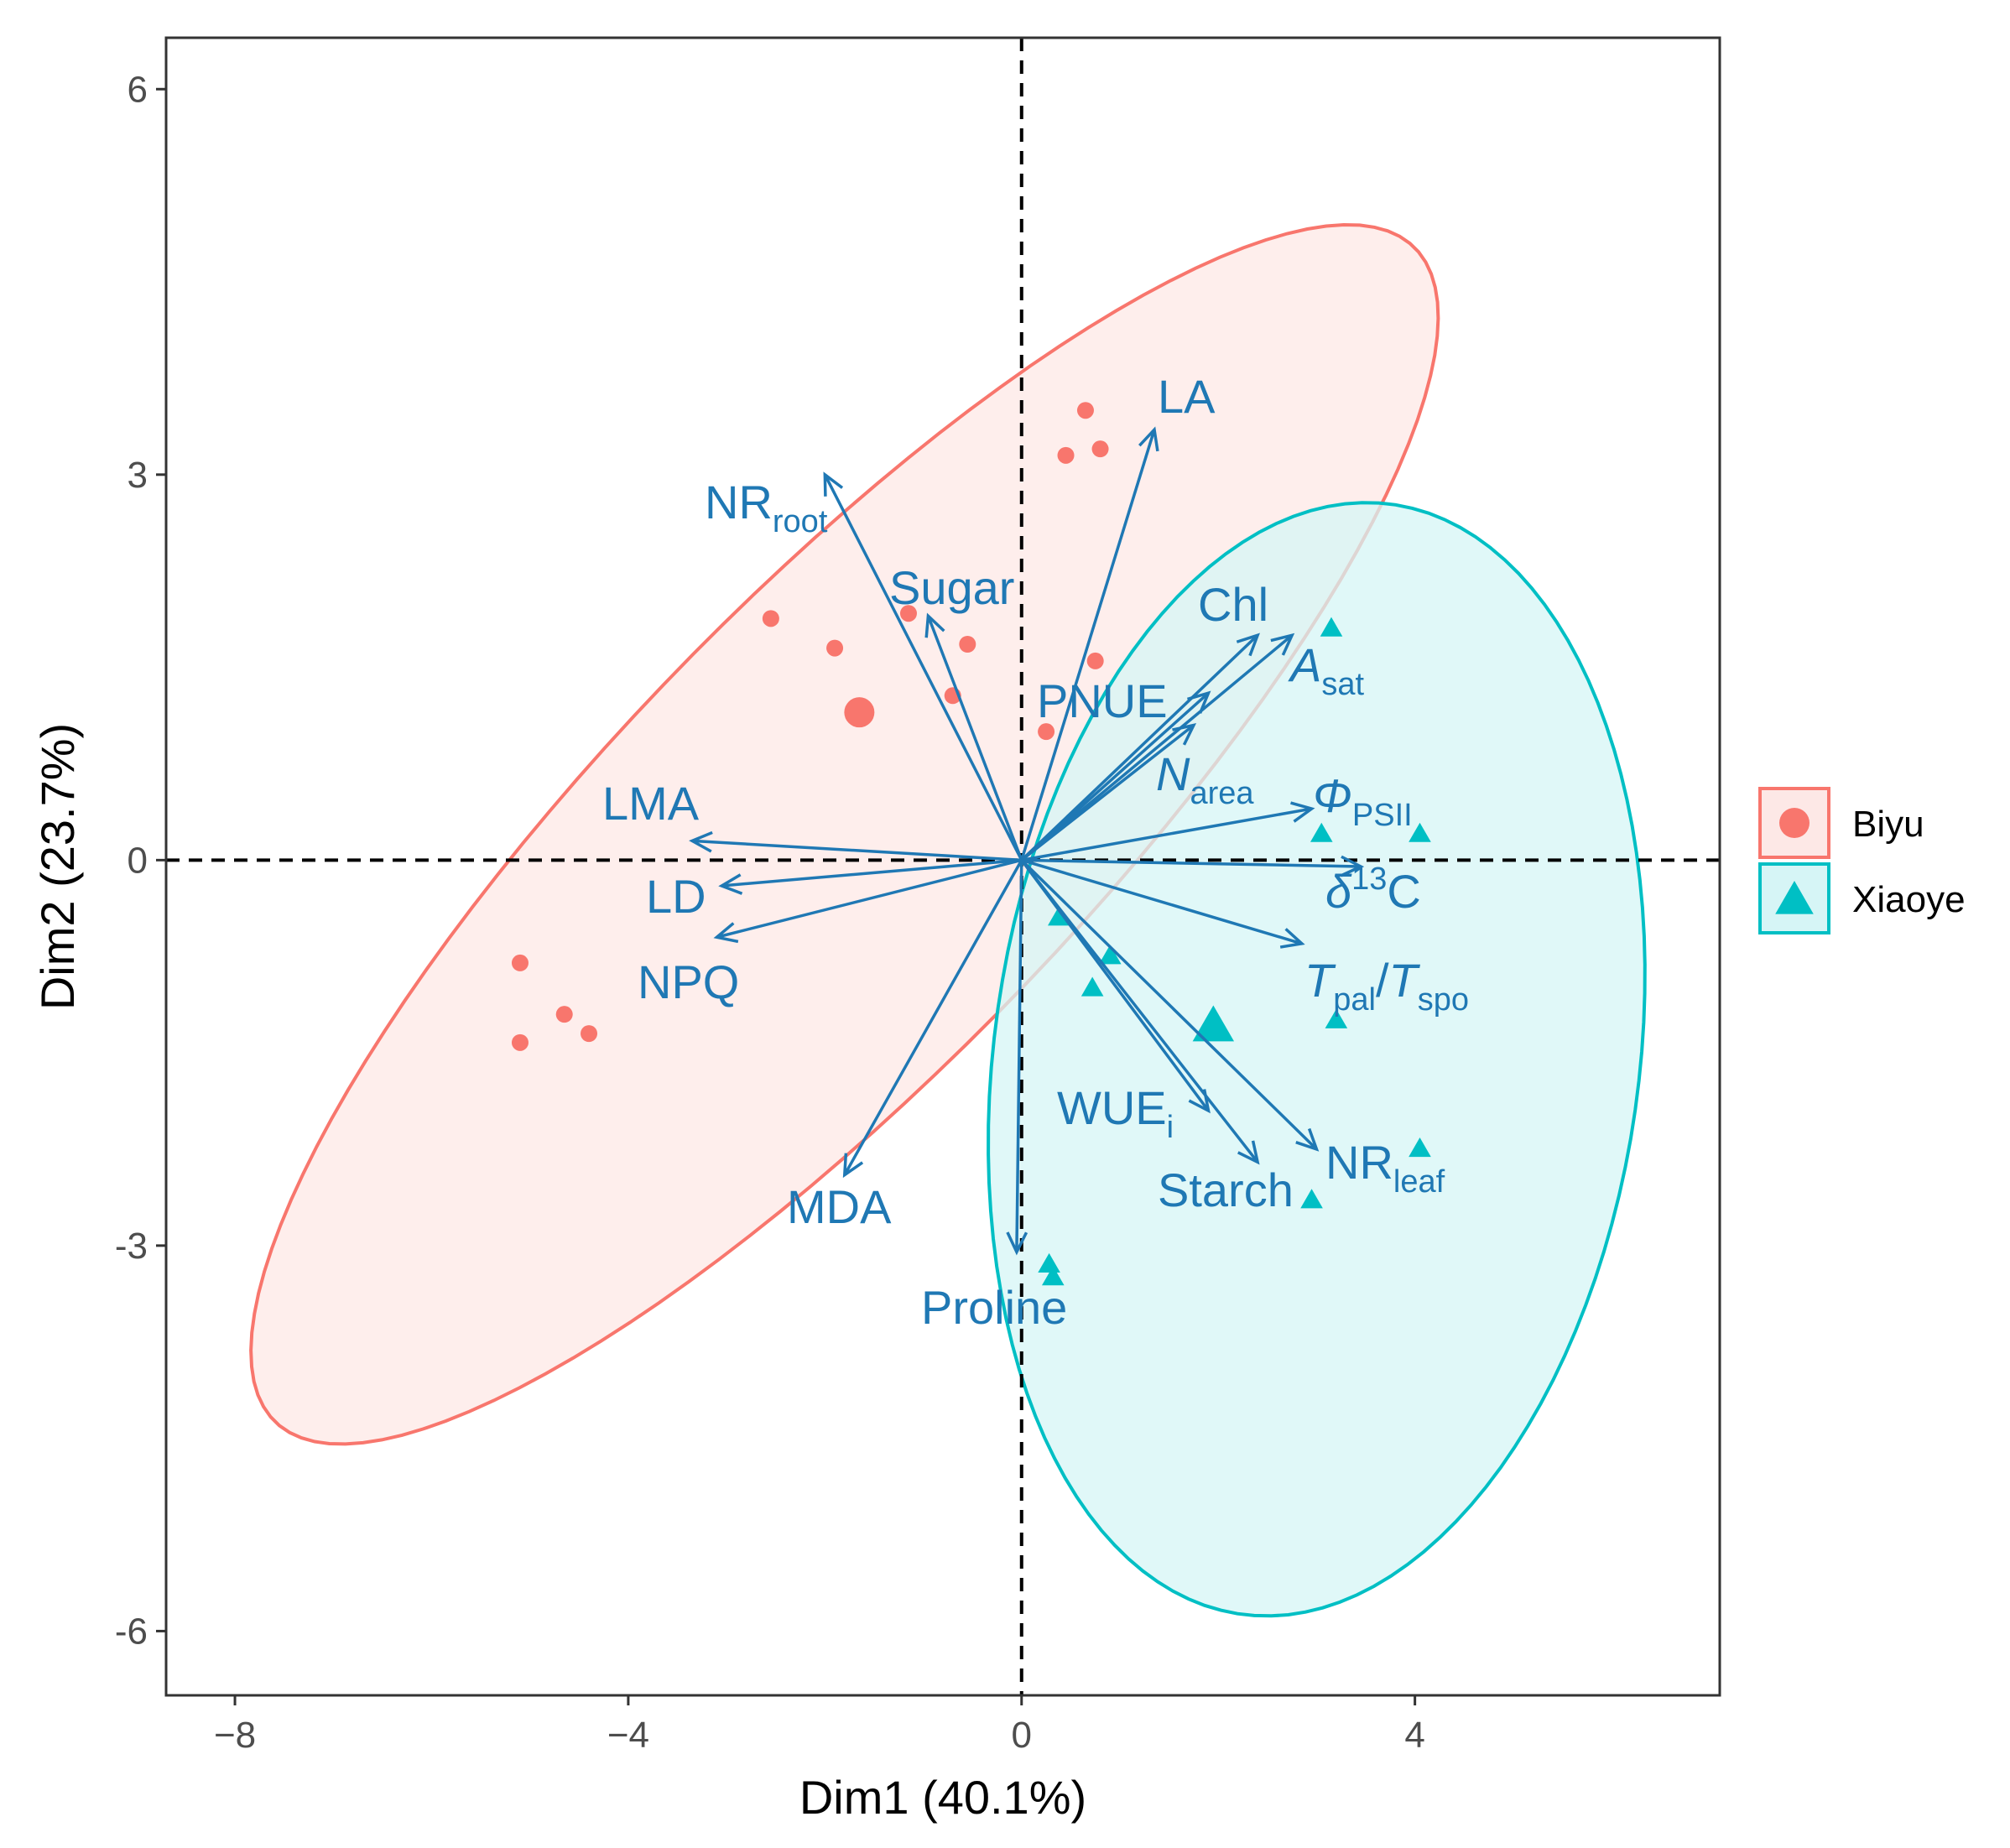 The height and width of the screenshot is (1848, 2010). I want to click on arrowhead-tpal, so click(1292, 938).